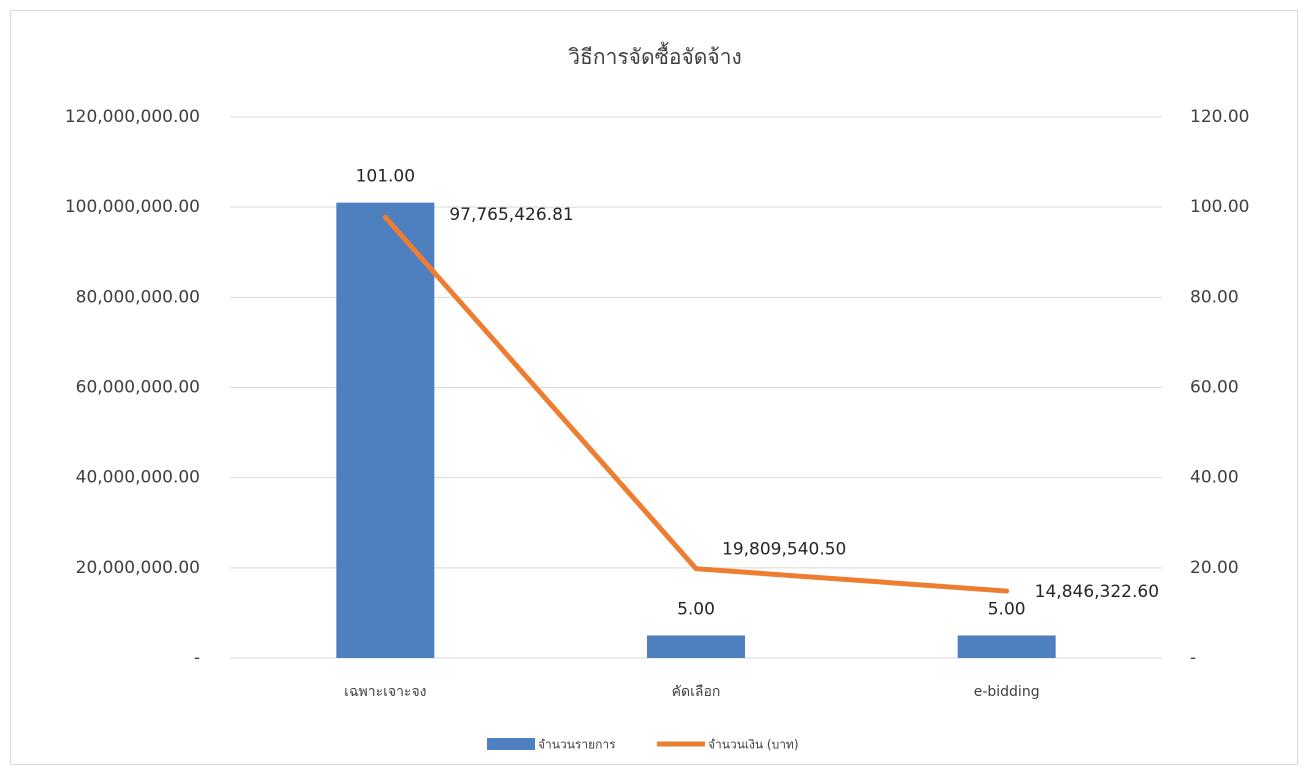 This screenshot has height=775, width=1309. Describe the element at coordinates (1219, 207) in the screenshot. I see `y2-tick-label: 100.00` at that location.